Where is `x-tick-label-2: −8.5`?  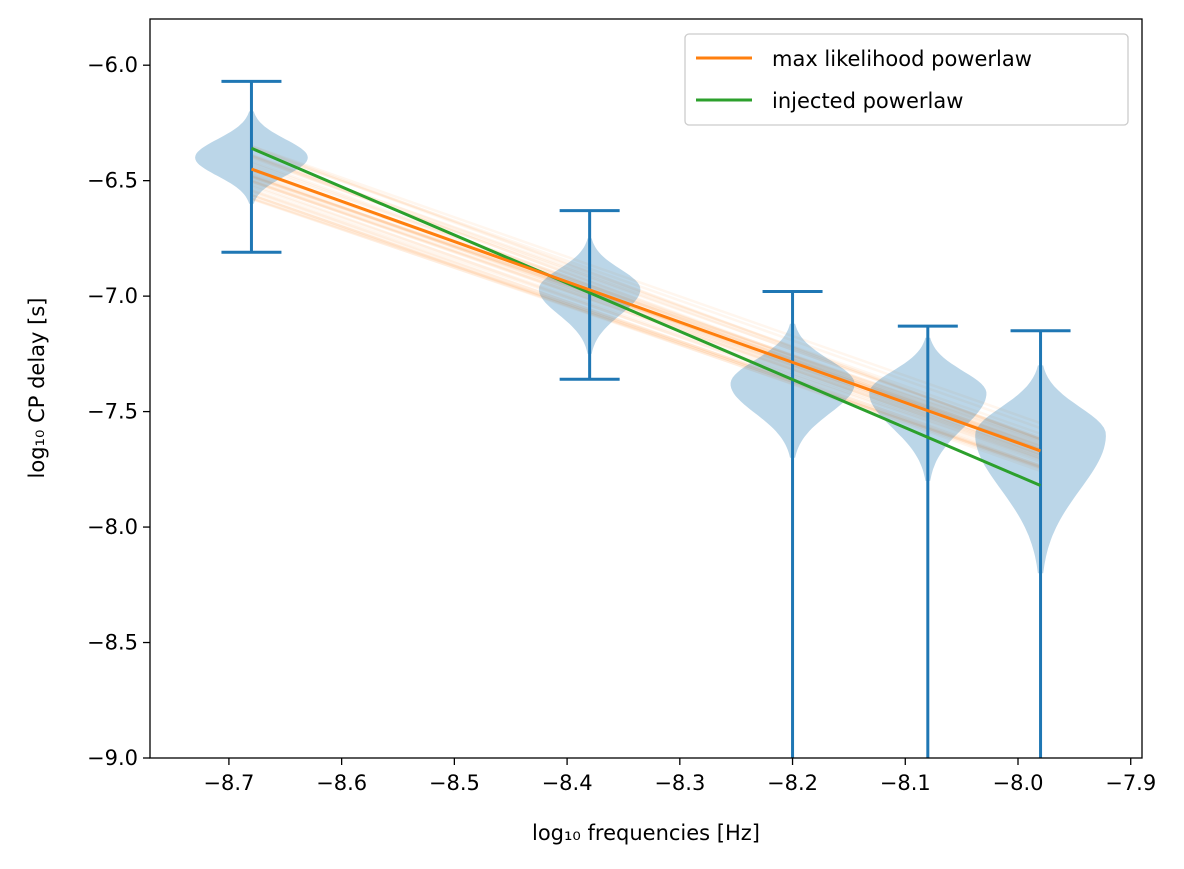
x-tick-label-2: −8.5 is located at coordinates (454, 783).